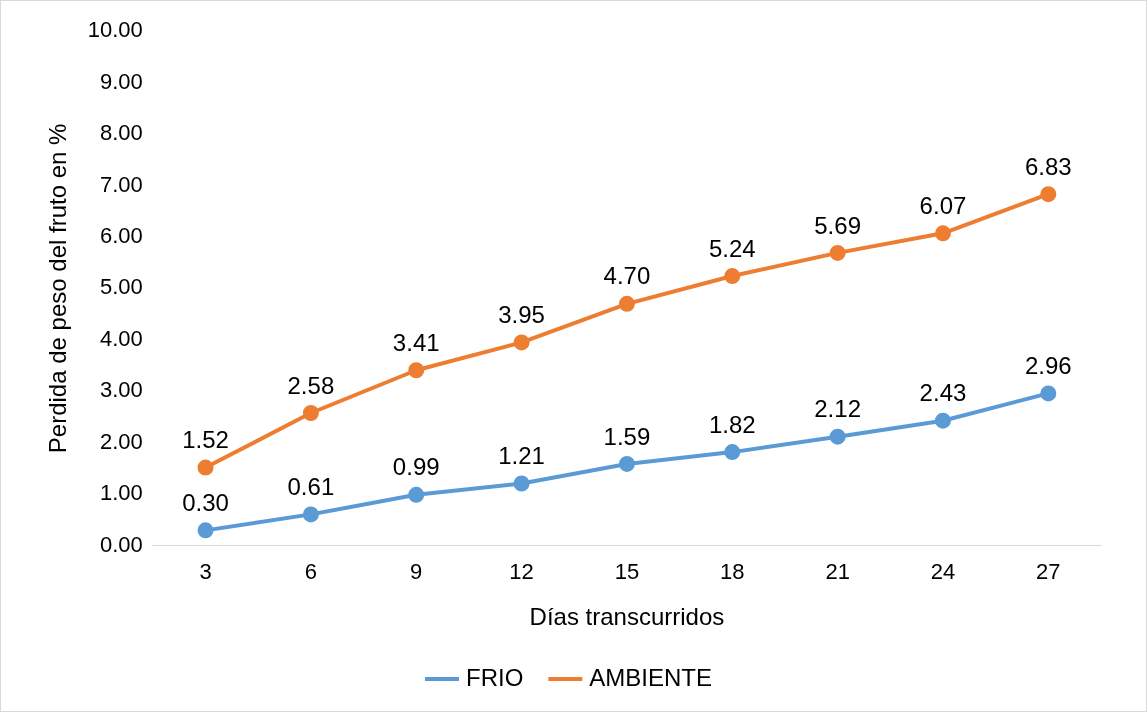 Image resolution: width=1147 pixels, height=712 pixels. Describe the element at coordinates (1048, 572) in the screenshot. I see `x-tick-label: 27` at that location.